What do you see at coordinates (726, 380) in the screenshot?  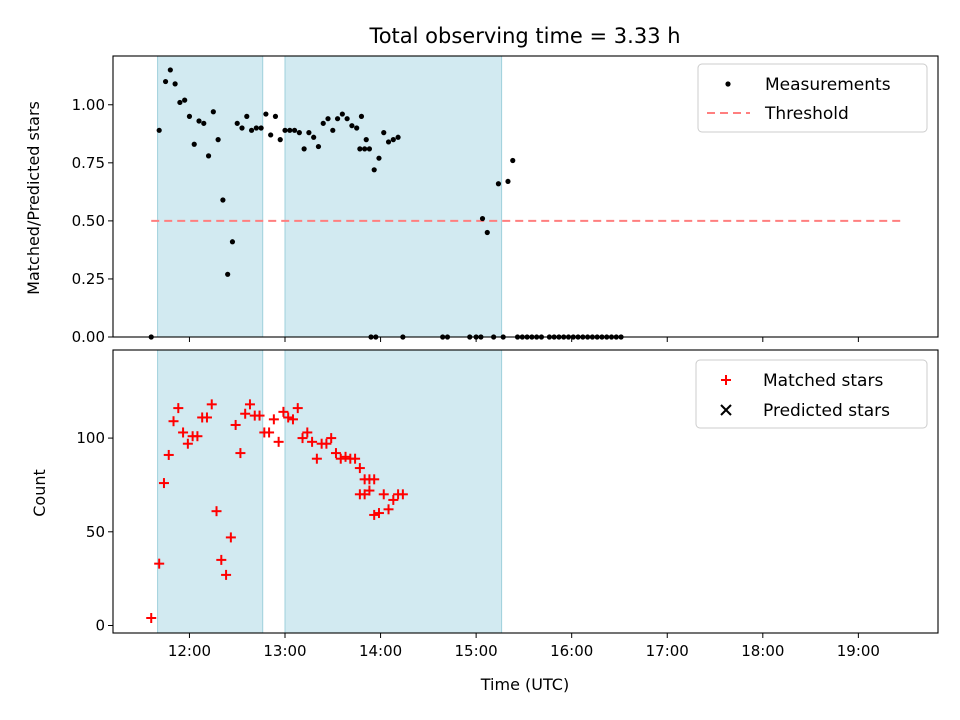 I see `legend-plus-marker` at bounding box center [726, 380].